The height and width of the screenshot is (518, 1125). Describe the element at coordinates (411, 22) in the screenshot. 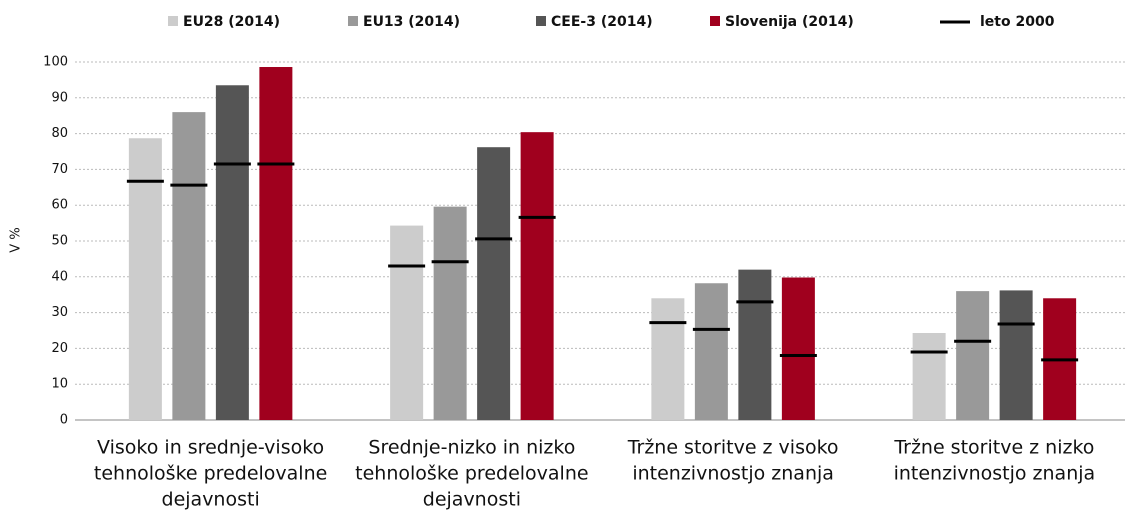

I see `legend-label: EU13 (2014)` at that location.